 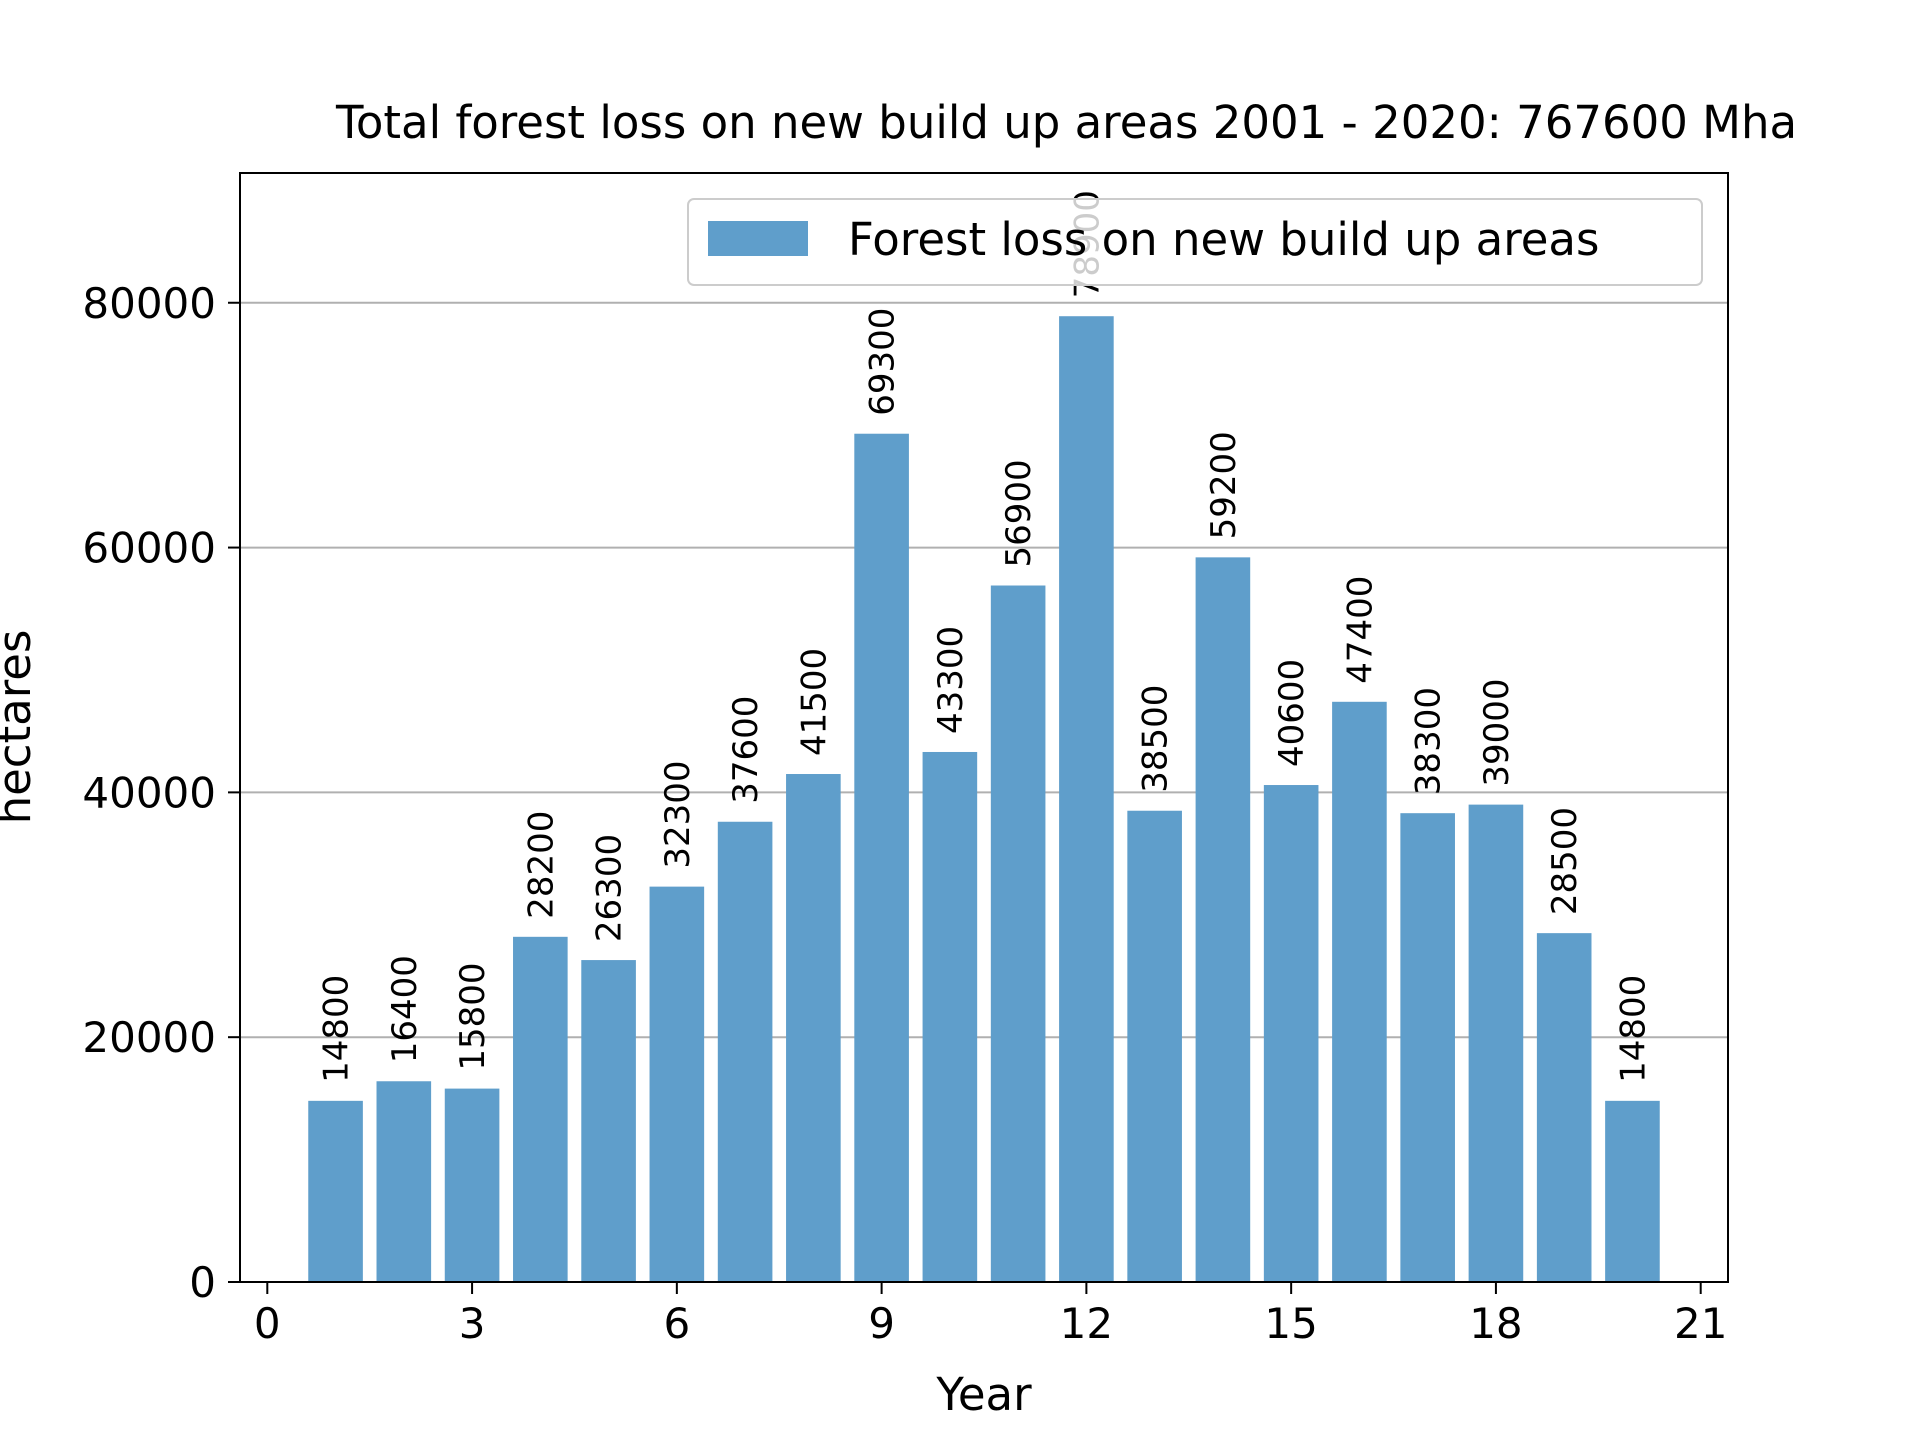 What do you see at coordinates (1224, 485) in the screenshot?
I see `data-label-14: 59200` at bounding box center [1224, 485].